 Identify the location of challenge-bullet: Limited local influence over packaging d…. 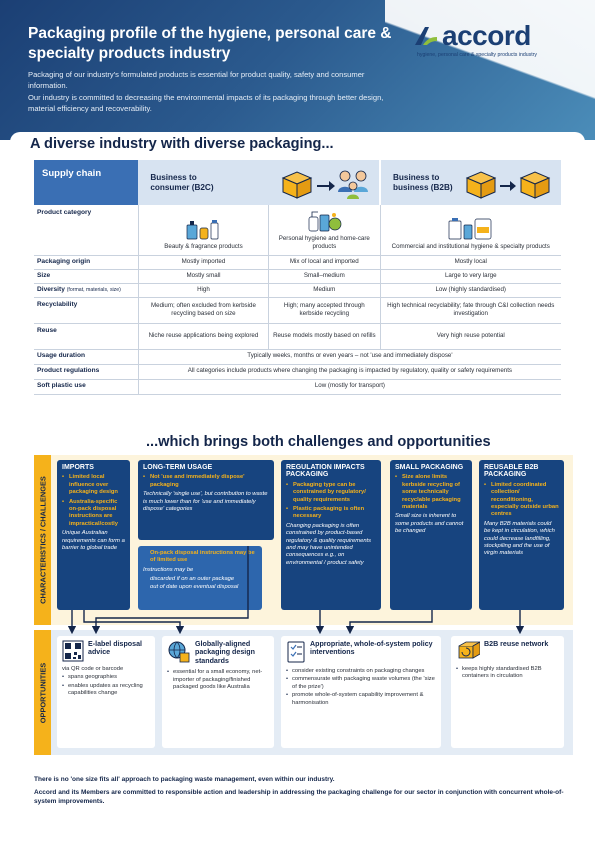
(93, 485).